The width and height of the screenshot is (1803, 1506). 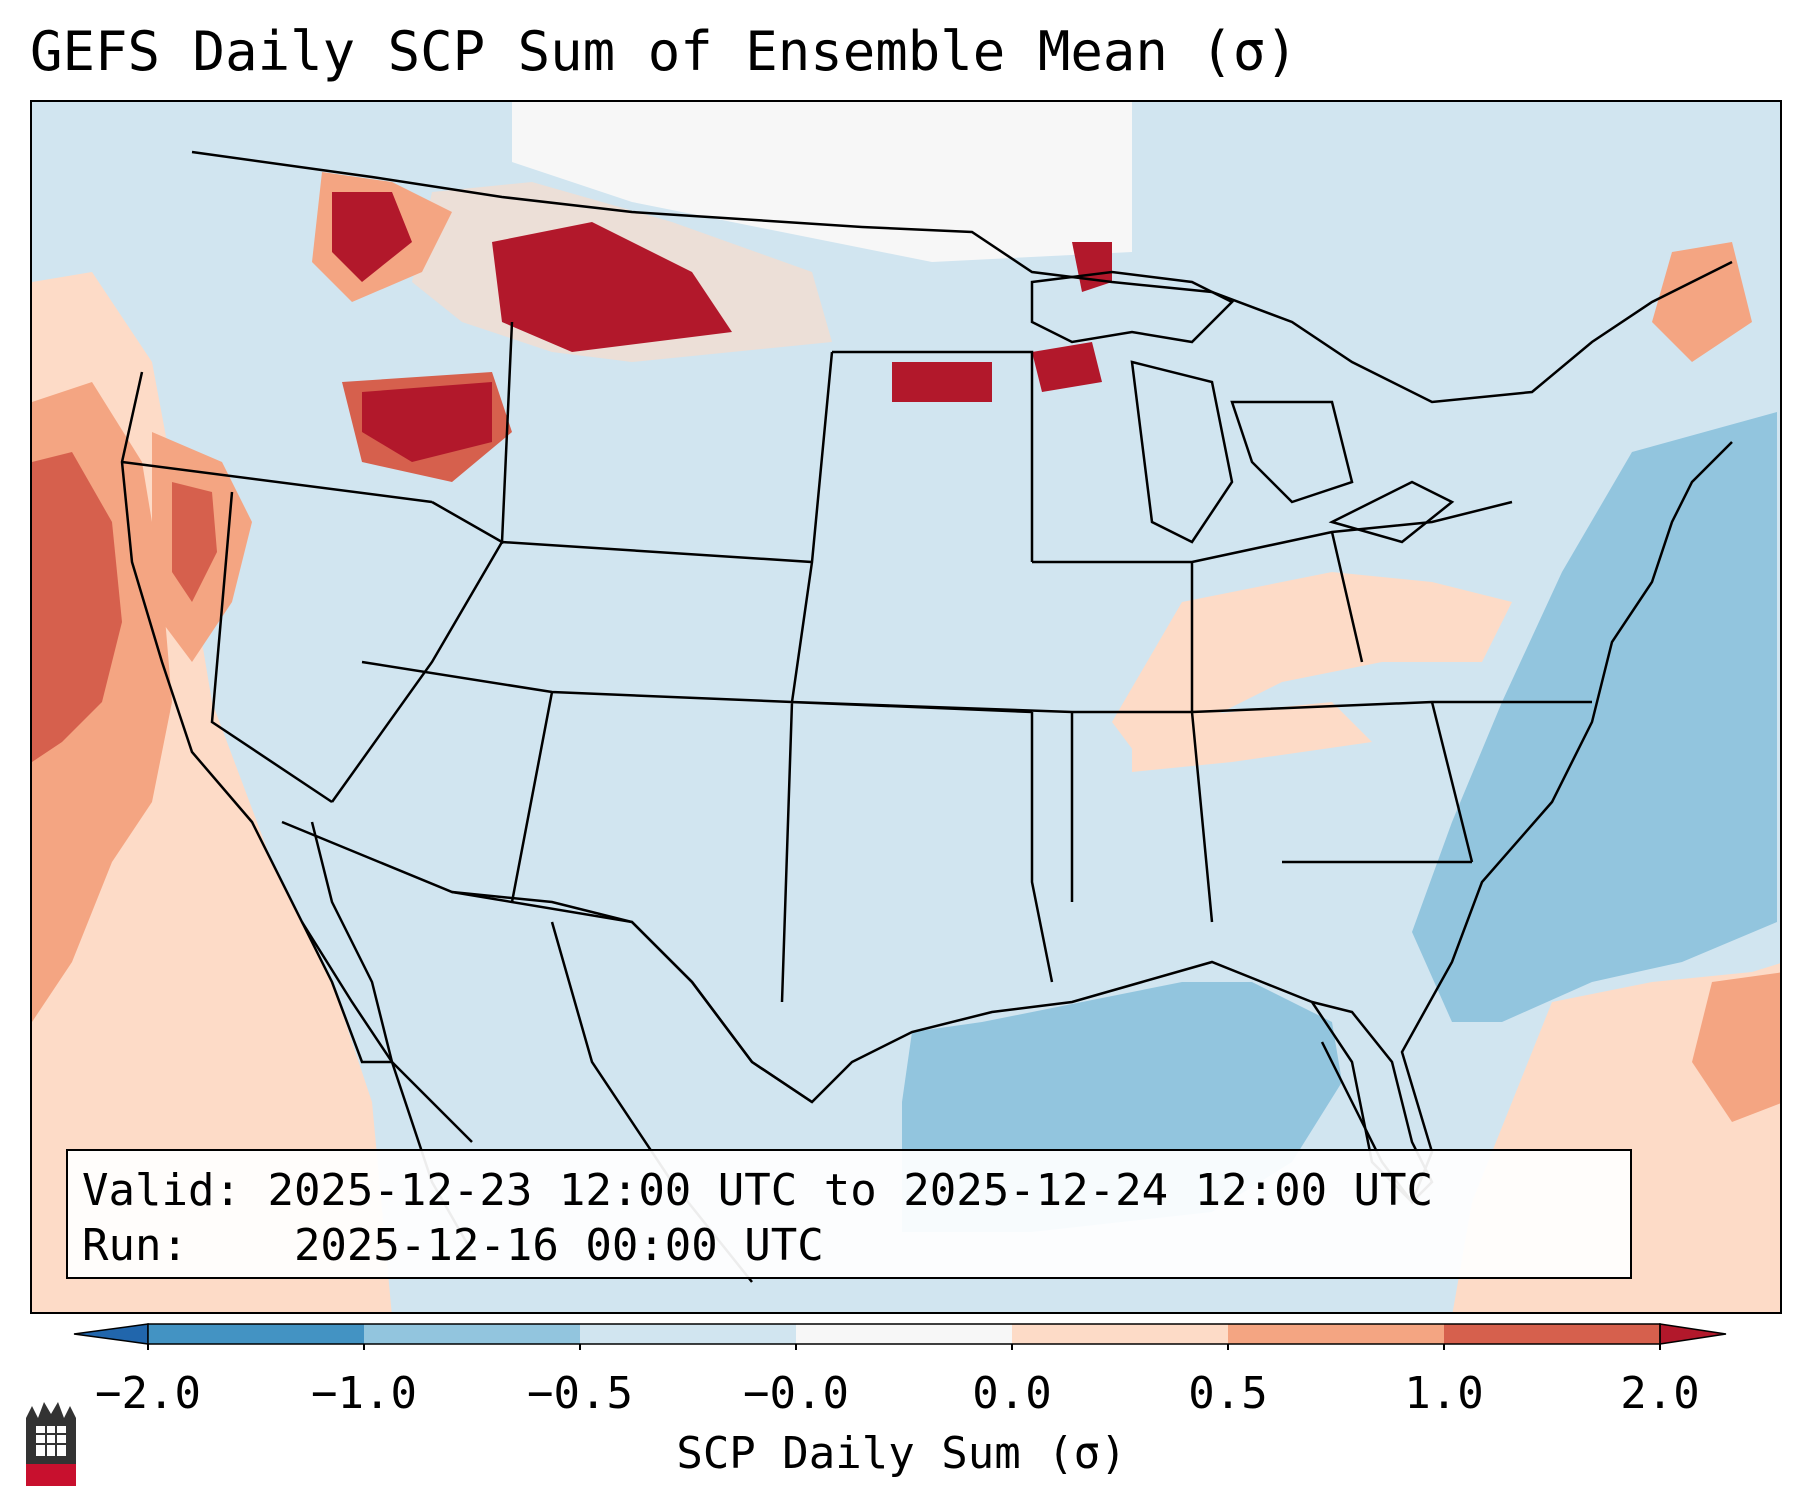 What do you see at coordinates (962, 277) in the screenshot?
I see `canada-border` at bounding box center [962, 277].